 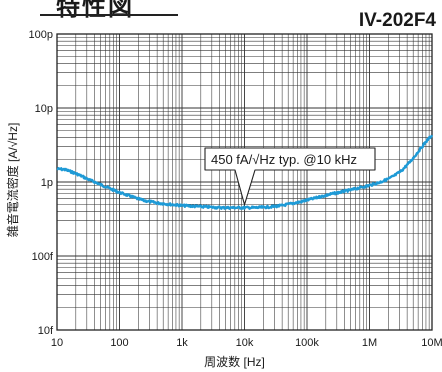 I want to click on y-tick-label: 10f, so click(x=46, y=331).